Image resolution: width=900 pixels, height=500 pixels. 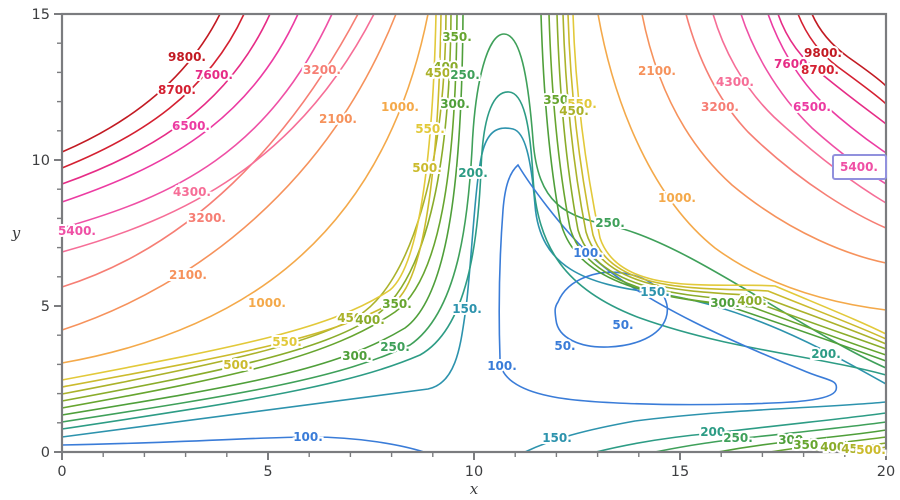 I want to click on x-tick-label: 5, so click(x=267, y=472).